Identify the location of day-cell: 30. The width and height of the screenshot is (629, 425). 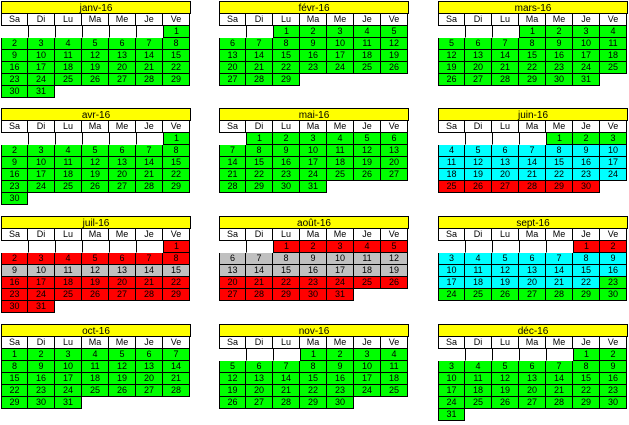
(286, 187).